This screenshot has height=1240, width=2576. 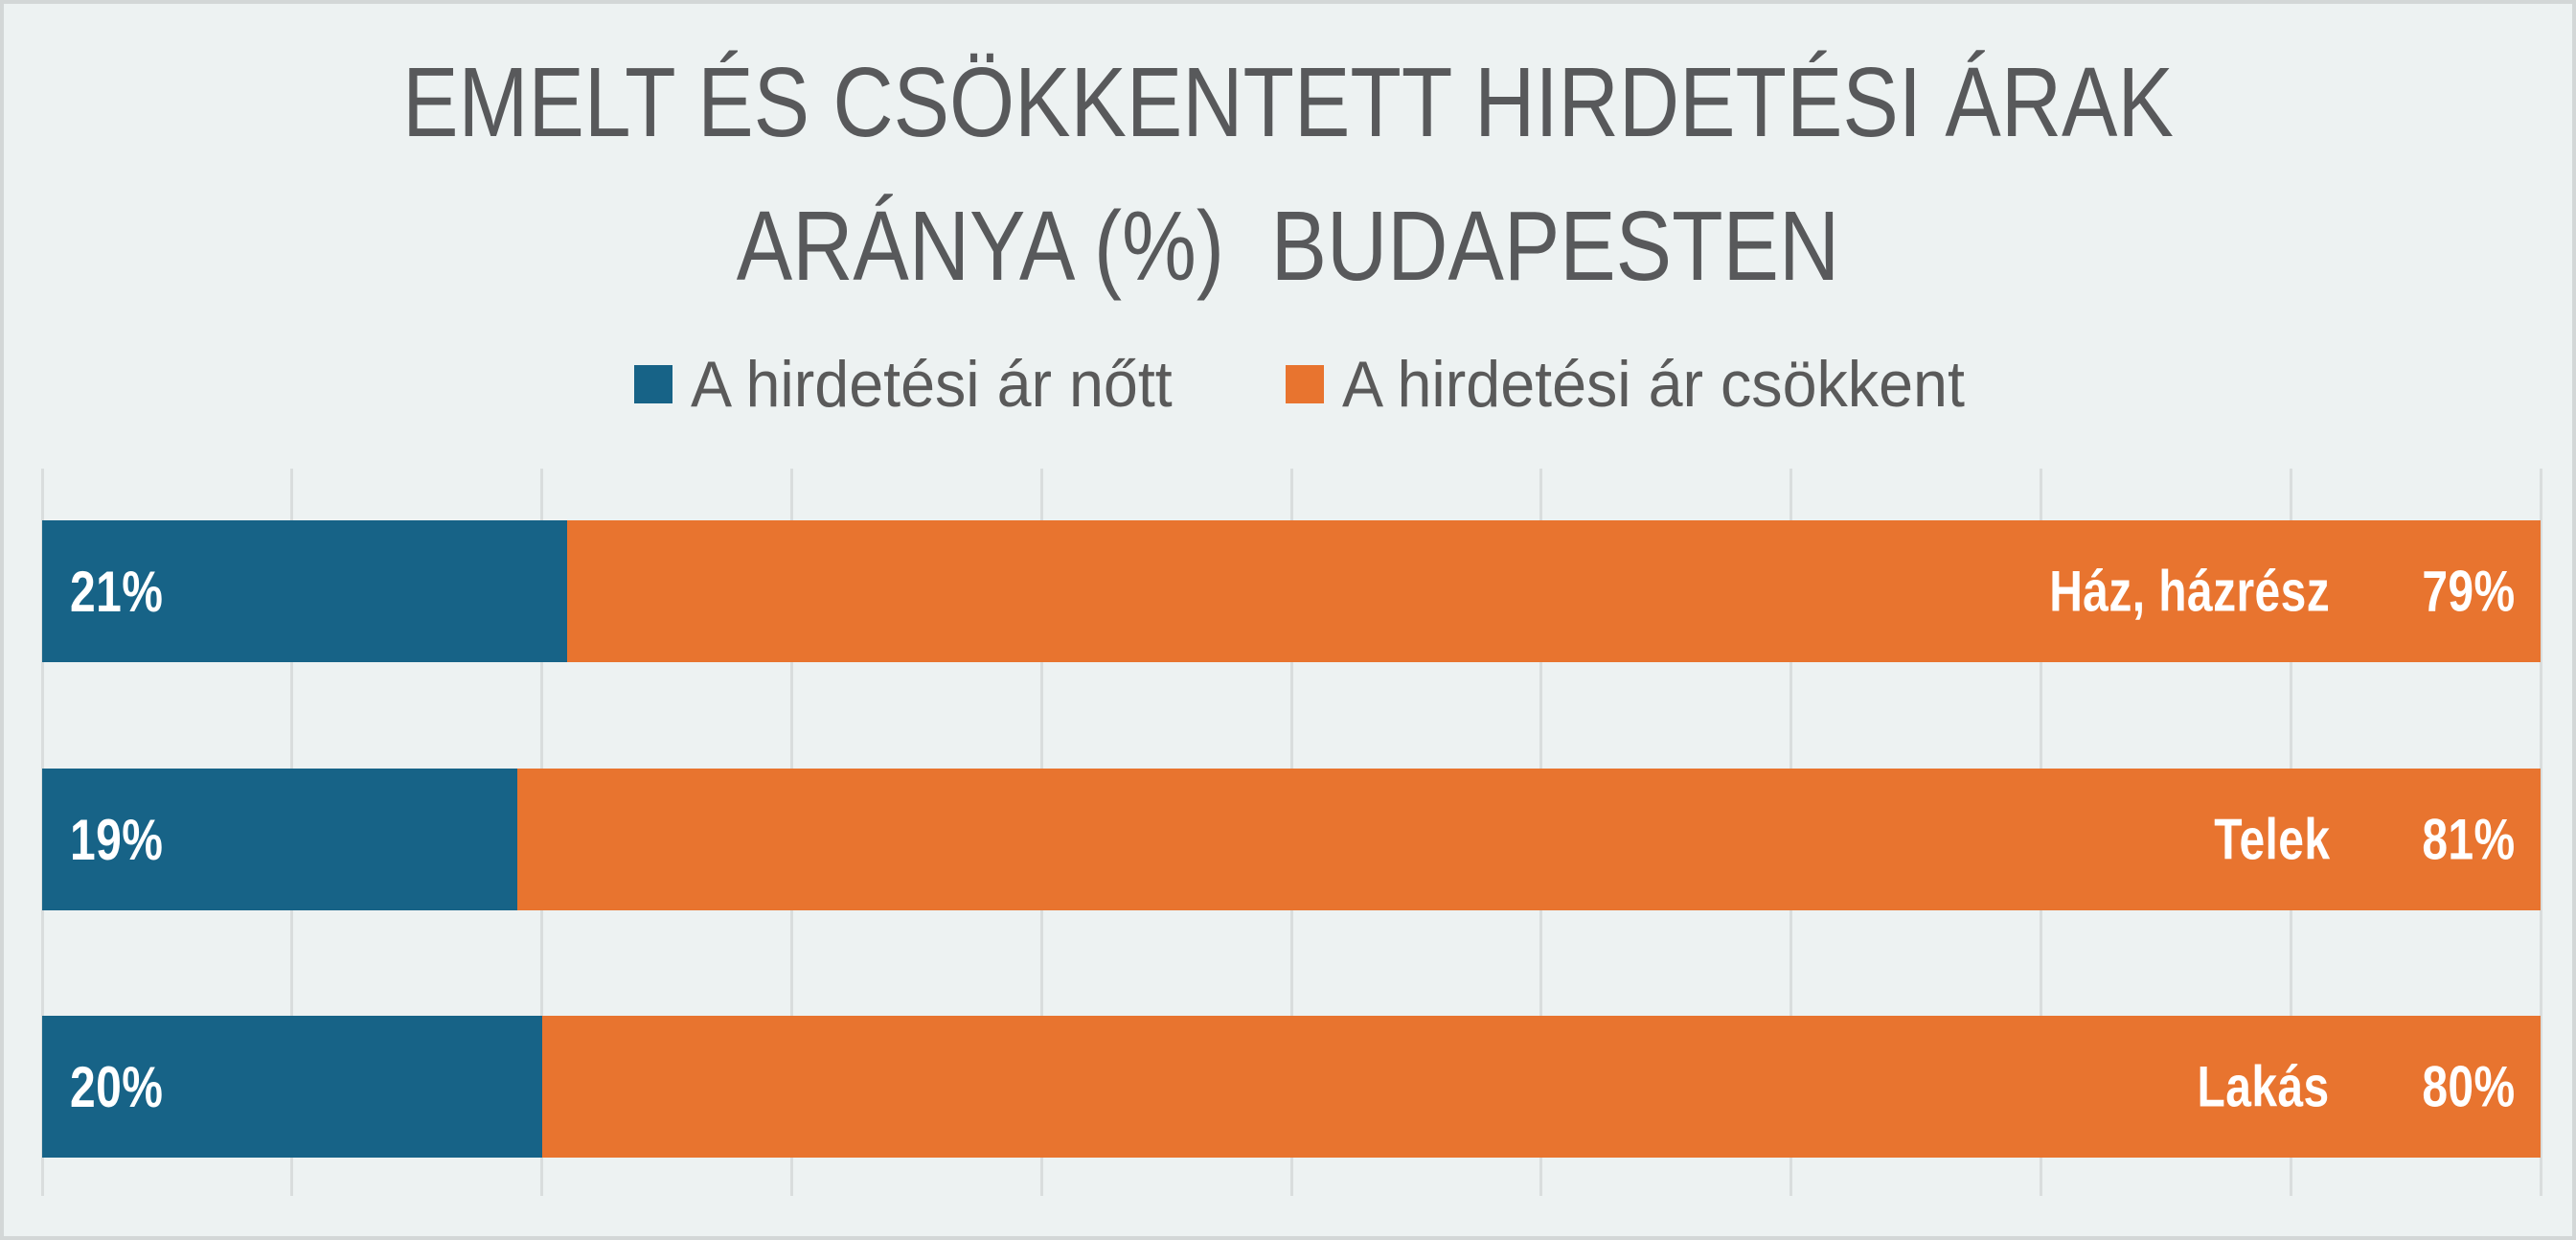 What do you see at coordinates (1654, 384) in the screenshot?
I see `legend-label-decreased: A hirdetési ár csökkent` at bounding box center [1654, 384].